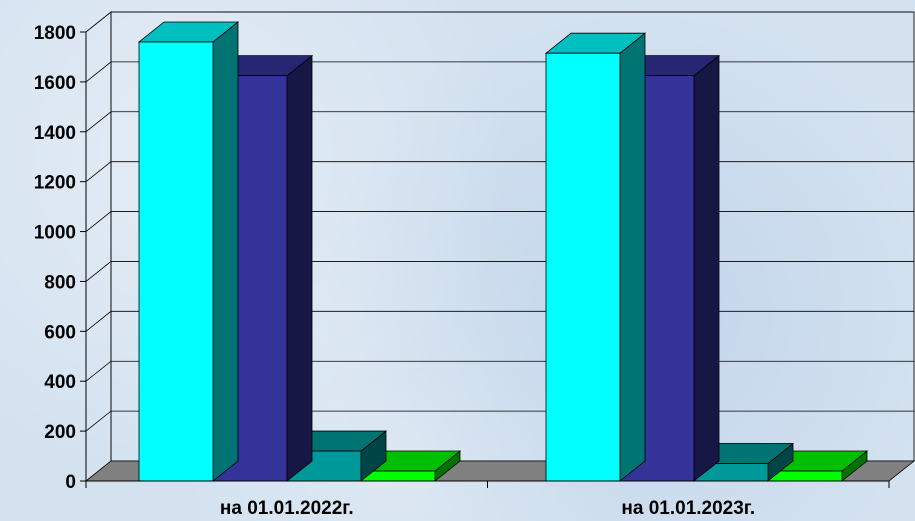 This screenshot has height=521, width=915. What do you see at coordinates (499, 22) in the screenshot?
I see `gridline` at bounding box center [499, 22].